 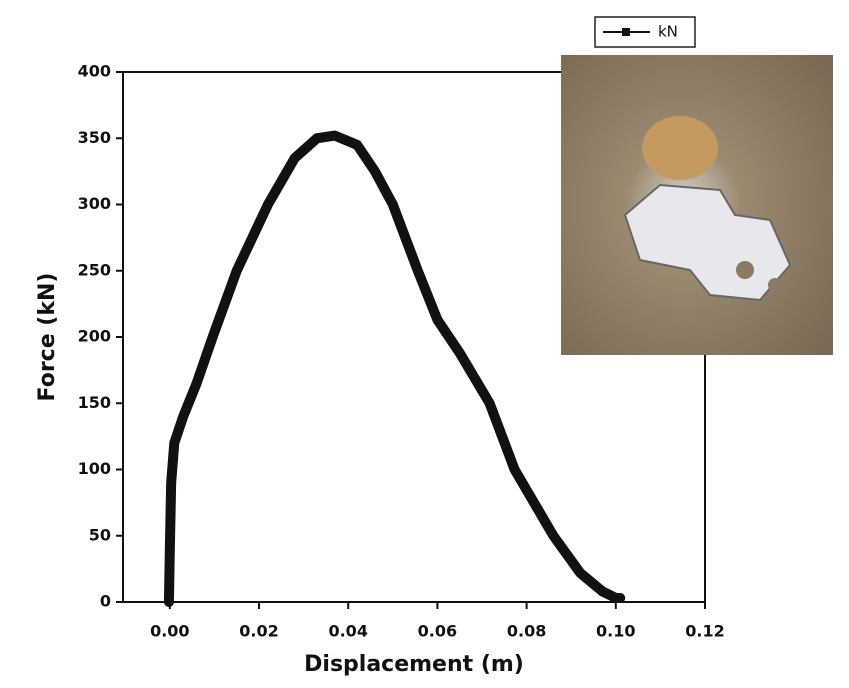 What do you see at coordinates (105, 601) in the screenshot?
I see `y-tick-label: 0` at bounding box center [105, 601].